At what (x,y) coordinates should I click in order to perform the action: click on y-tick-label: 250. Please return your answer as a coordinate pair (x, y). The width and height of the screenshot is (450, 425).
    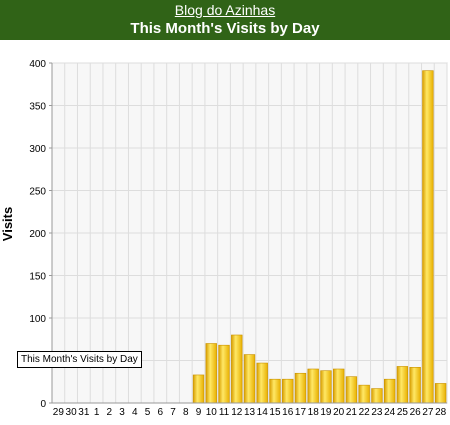
    Looking at the image, I should click on (37, 192).